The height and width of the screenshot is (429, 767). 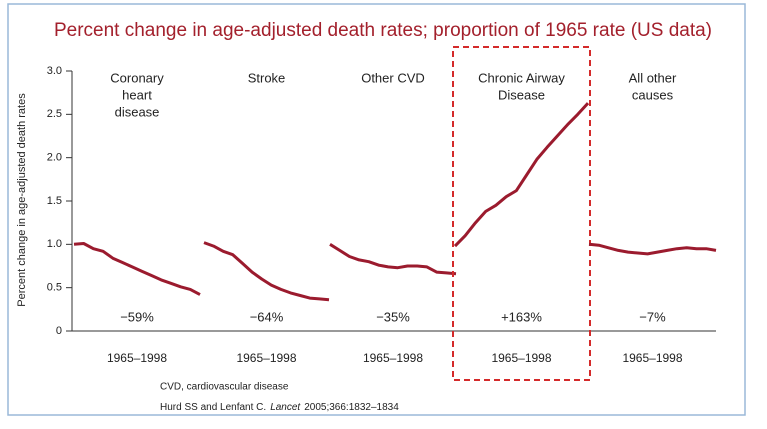 I want to click on change-label: −64%, so click(x=267, y=316).